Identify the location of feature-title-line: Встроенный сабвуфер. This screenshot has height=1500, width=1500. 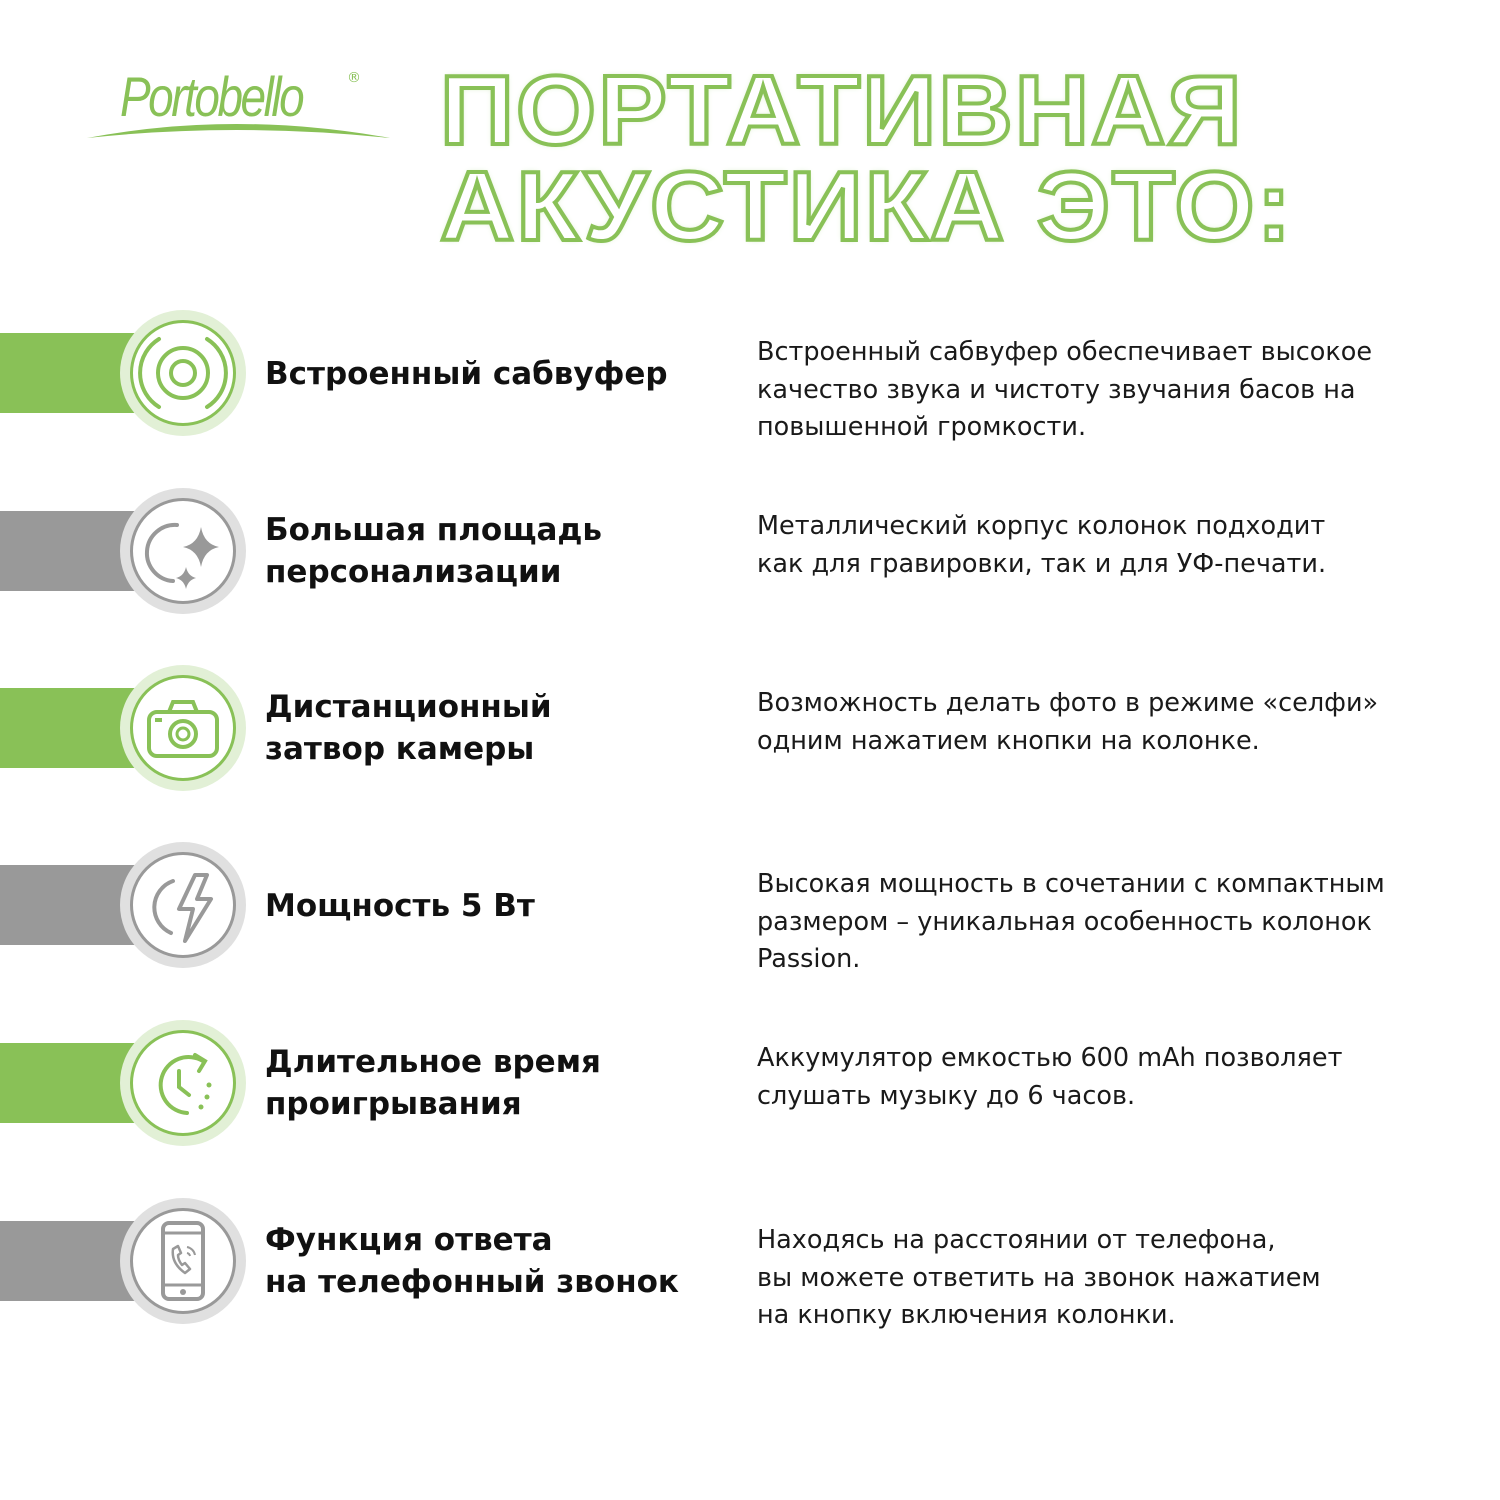
(466, 374).